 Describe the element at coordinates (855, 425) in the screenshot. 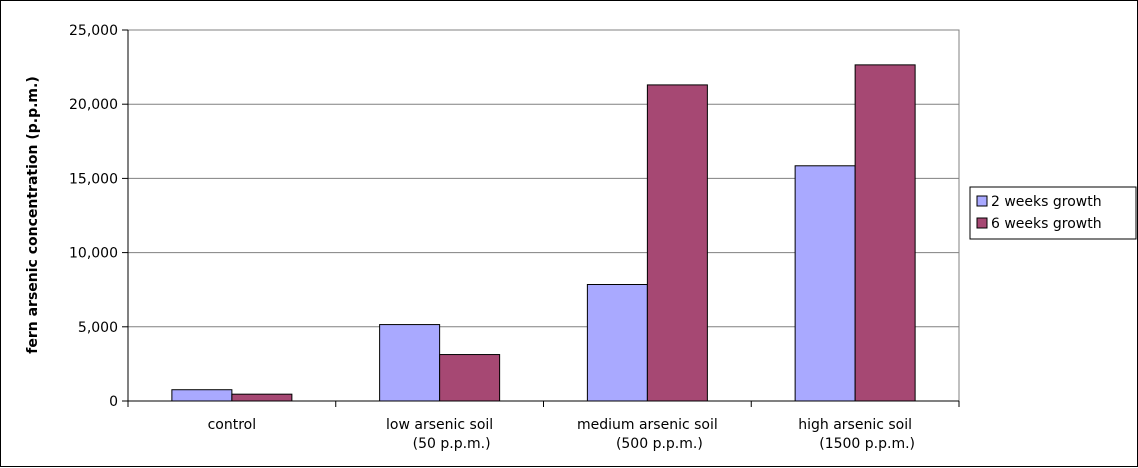

I see `x-tick-label: high arsenic soil` at that location.